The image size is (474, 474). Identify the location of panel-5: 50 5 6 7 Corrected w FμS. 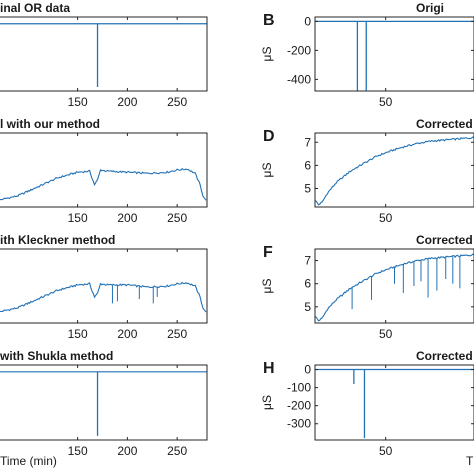
(367, 287).